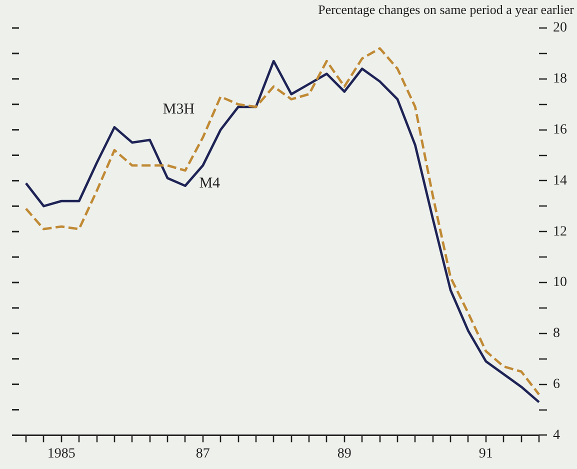 This screenshot has height=469, width=577. What do you see at coordinates (560, 282) in the screenshot?
I see `y-tick-label: 10` at bounding box center [560, 282].